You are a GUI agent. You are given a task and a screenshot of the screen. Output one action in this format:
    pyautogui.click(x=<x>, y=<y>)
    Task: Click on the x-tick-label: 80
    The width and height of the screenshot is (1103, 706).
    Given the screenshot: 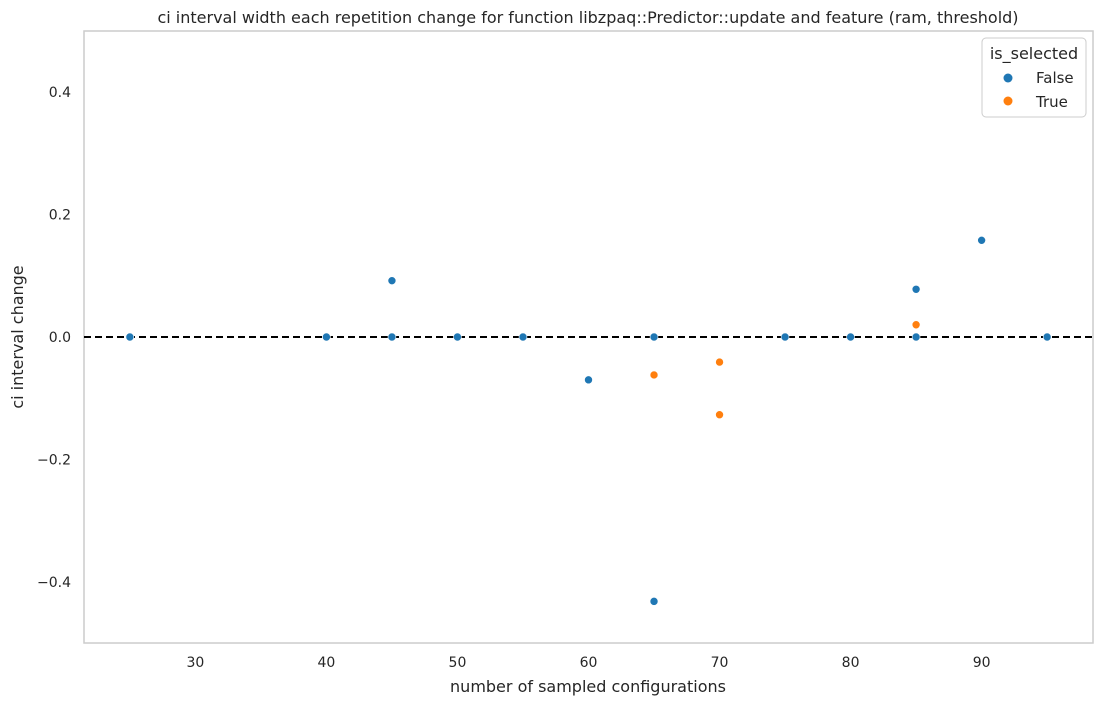 What is the action you would take?
    pyautogui.click(x=851, y=663)
    